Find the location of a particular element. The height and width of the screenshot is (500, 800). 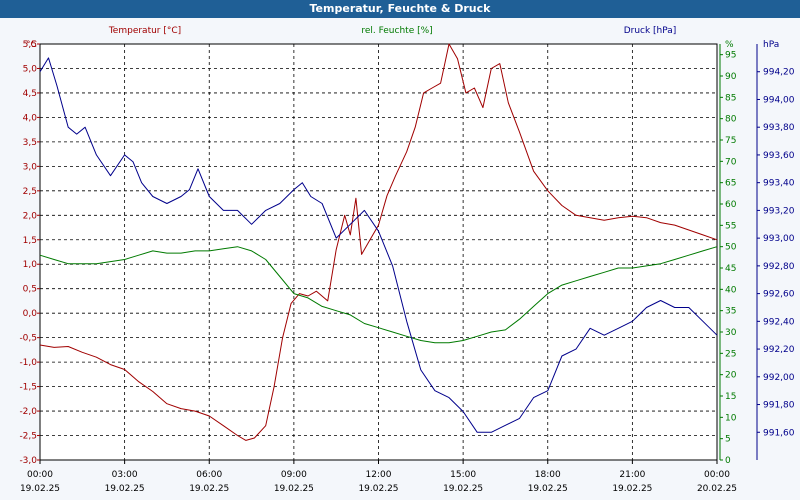

x-tick-time: 21:00 is located at coordinates (632, 475).